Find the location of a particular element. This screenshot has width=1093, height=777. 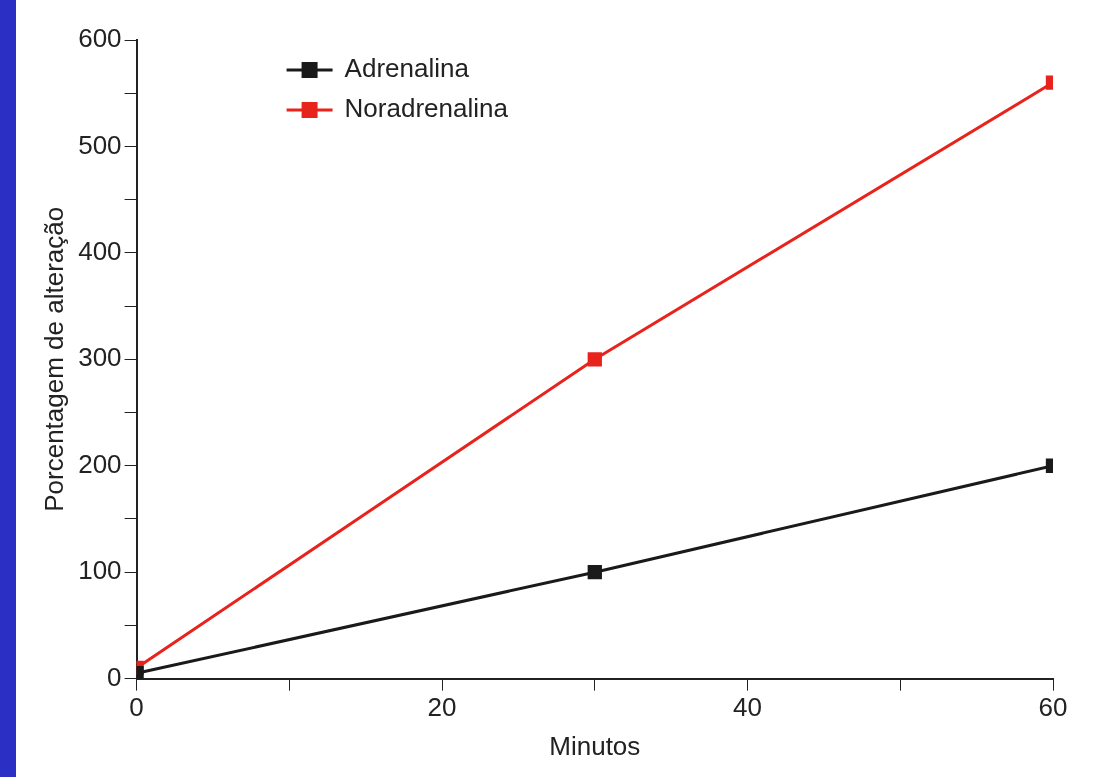

legend-label: Noradrenalina is located at coordinates (426, 108).